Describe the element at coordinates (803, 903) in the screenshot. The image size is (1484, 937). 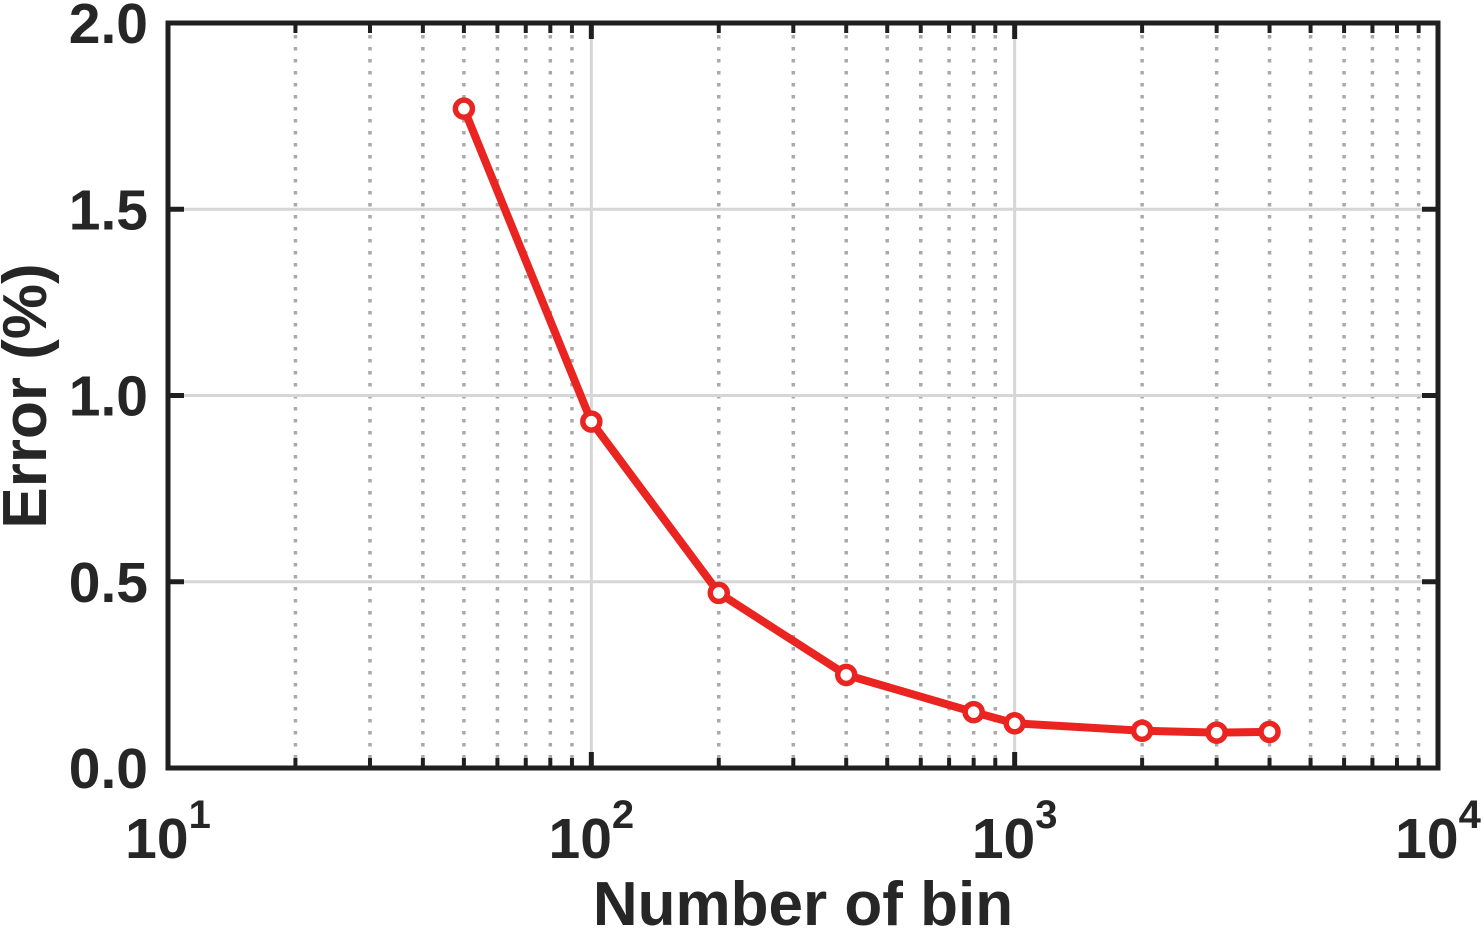
I see `x-axis-label: Number of bin` at that location.